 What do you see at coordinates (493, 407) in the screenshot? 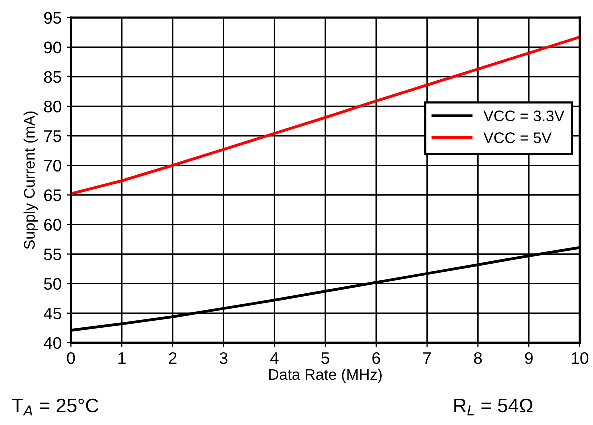
I see `text: R$_{L}$ = 54Ω` at bounding box center [493, 407].